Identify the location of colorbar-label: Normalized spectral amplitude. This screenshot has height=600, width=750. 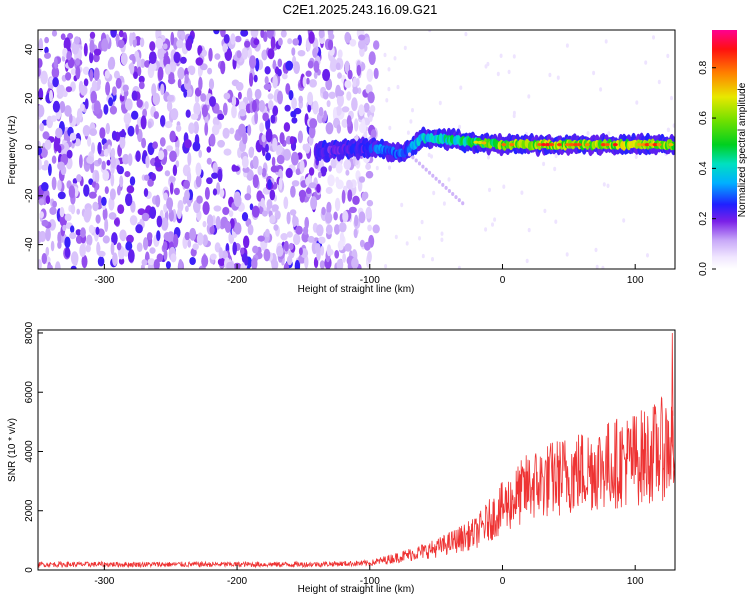
(742, 149).